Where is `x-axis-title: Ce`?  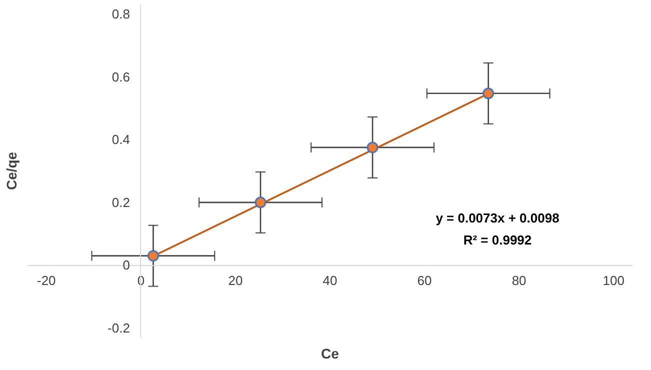
x-axis-title: Ce is located at coordinates (330, 354).